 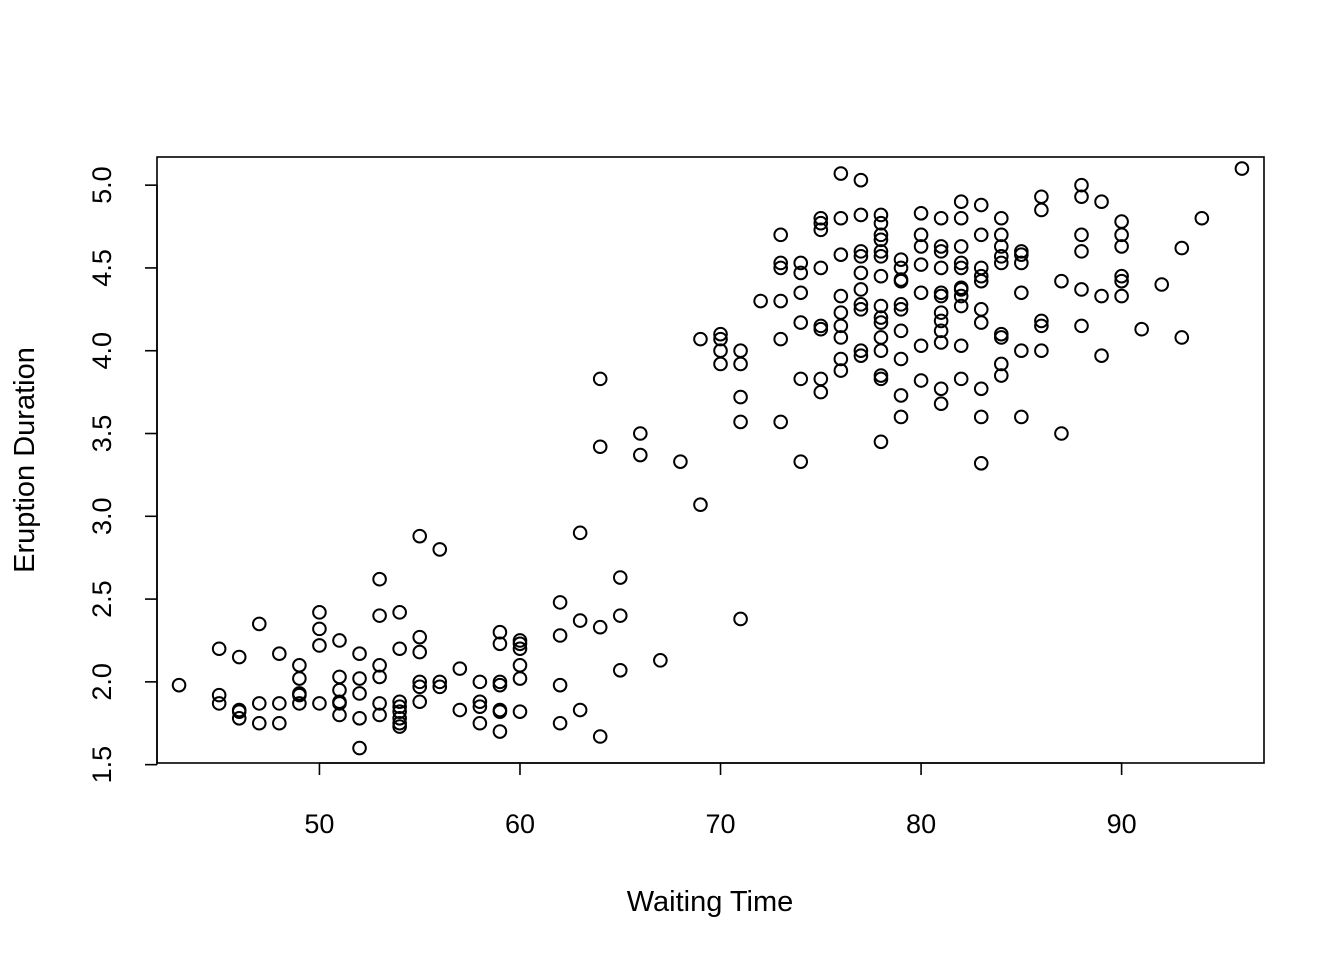 I want to click on y-tick-label: 4.5, so click(x=102, y=268).